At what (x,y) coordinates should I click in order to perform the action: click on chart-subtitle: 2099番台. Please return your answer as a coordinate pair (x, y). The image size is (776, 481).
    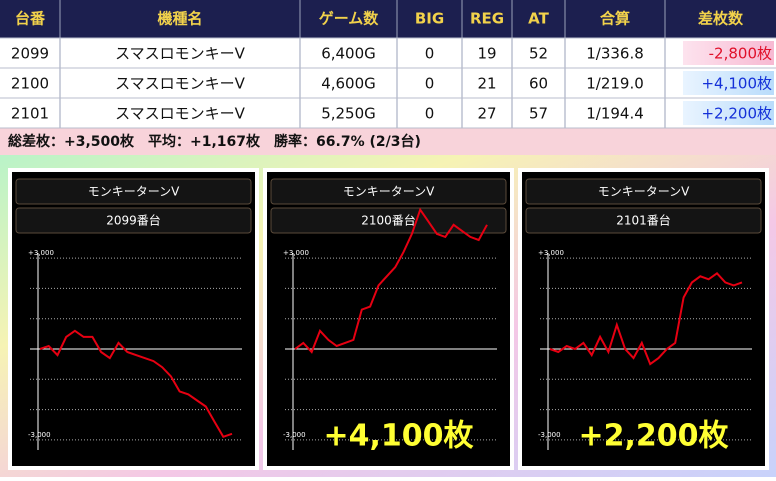
    Looking at the image, I should click on (133, 220).